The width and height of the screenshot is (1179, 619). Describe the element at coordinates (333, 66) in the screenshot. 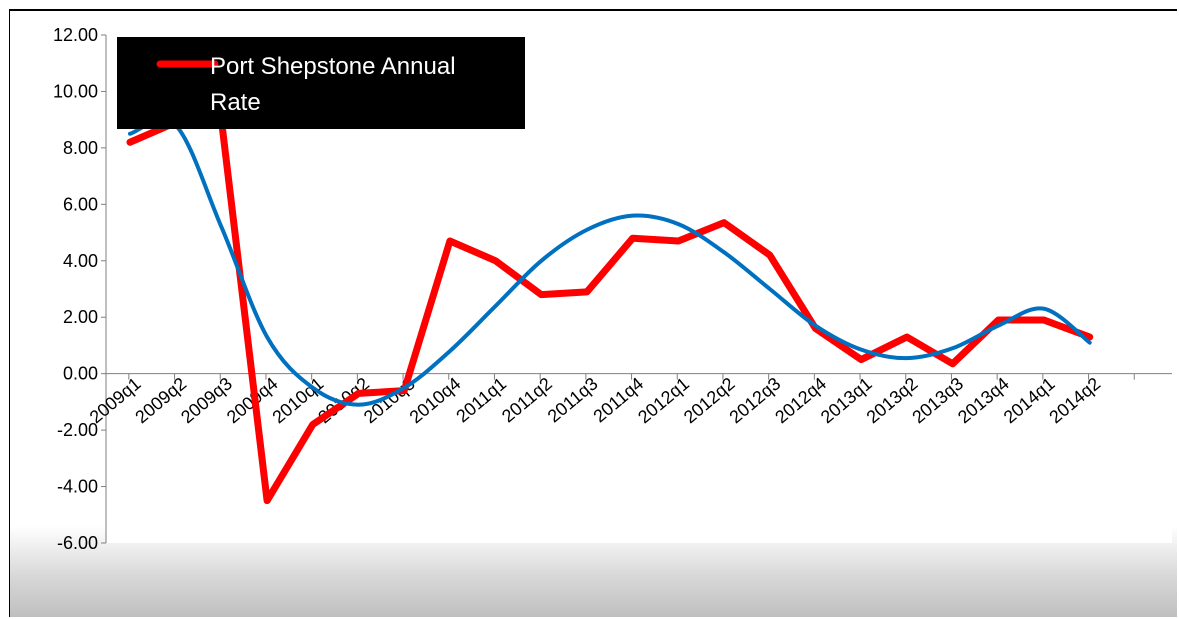

I see `legend-label-line-1: Port Shepstone Annual` at that location.